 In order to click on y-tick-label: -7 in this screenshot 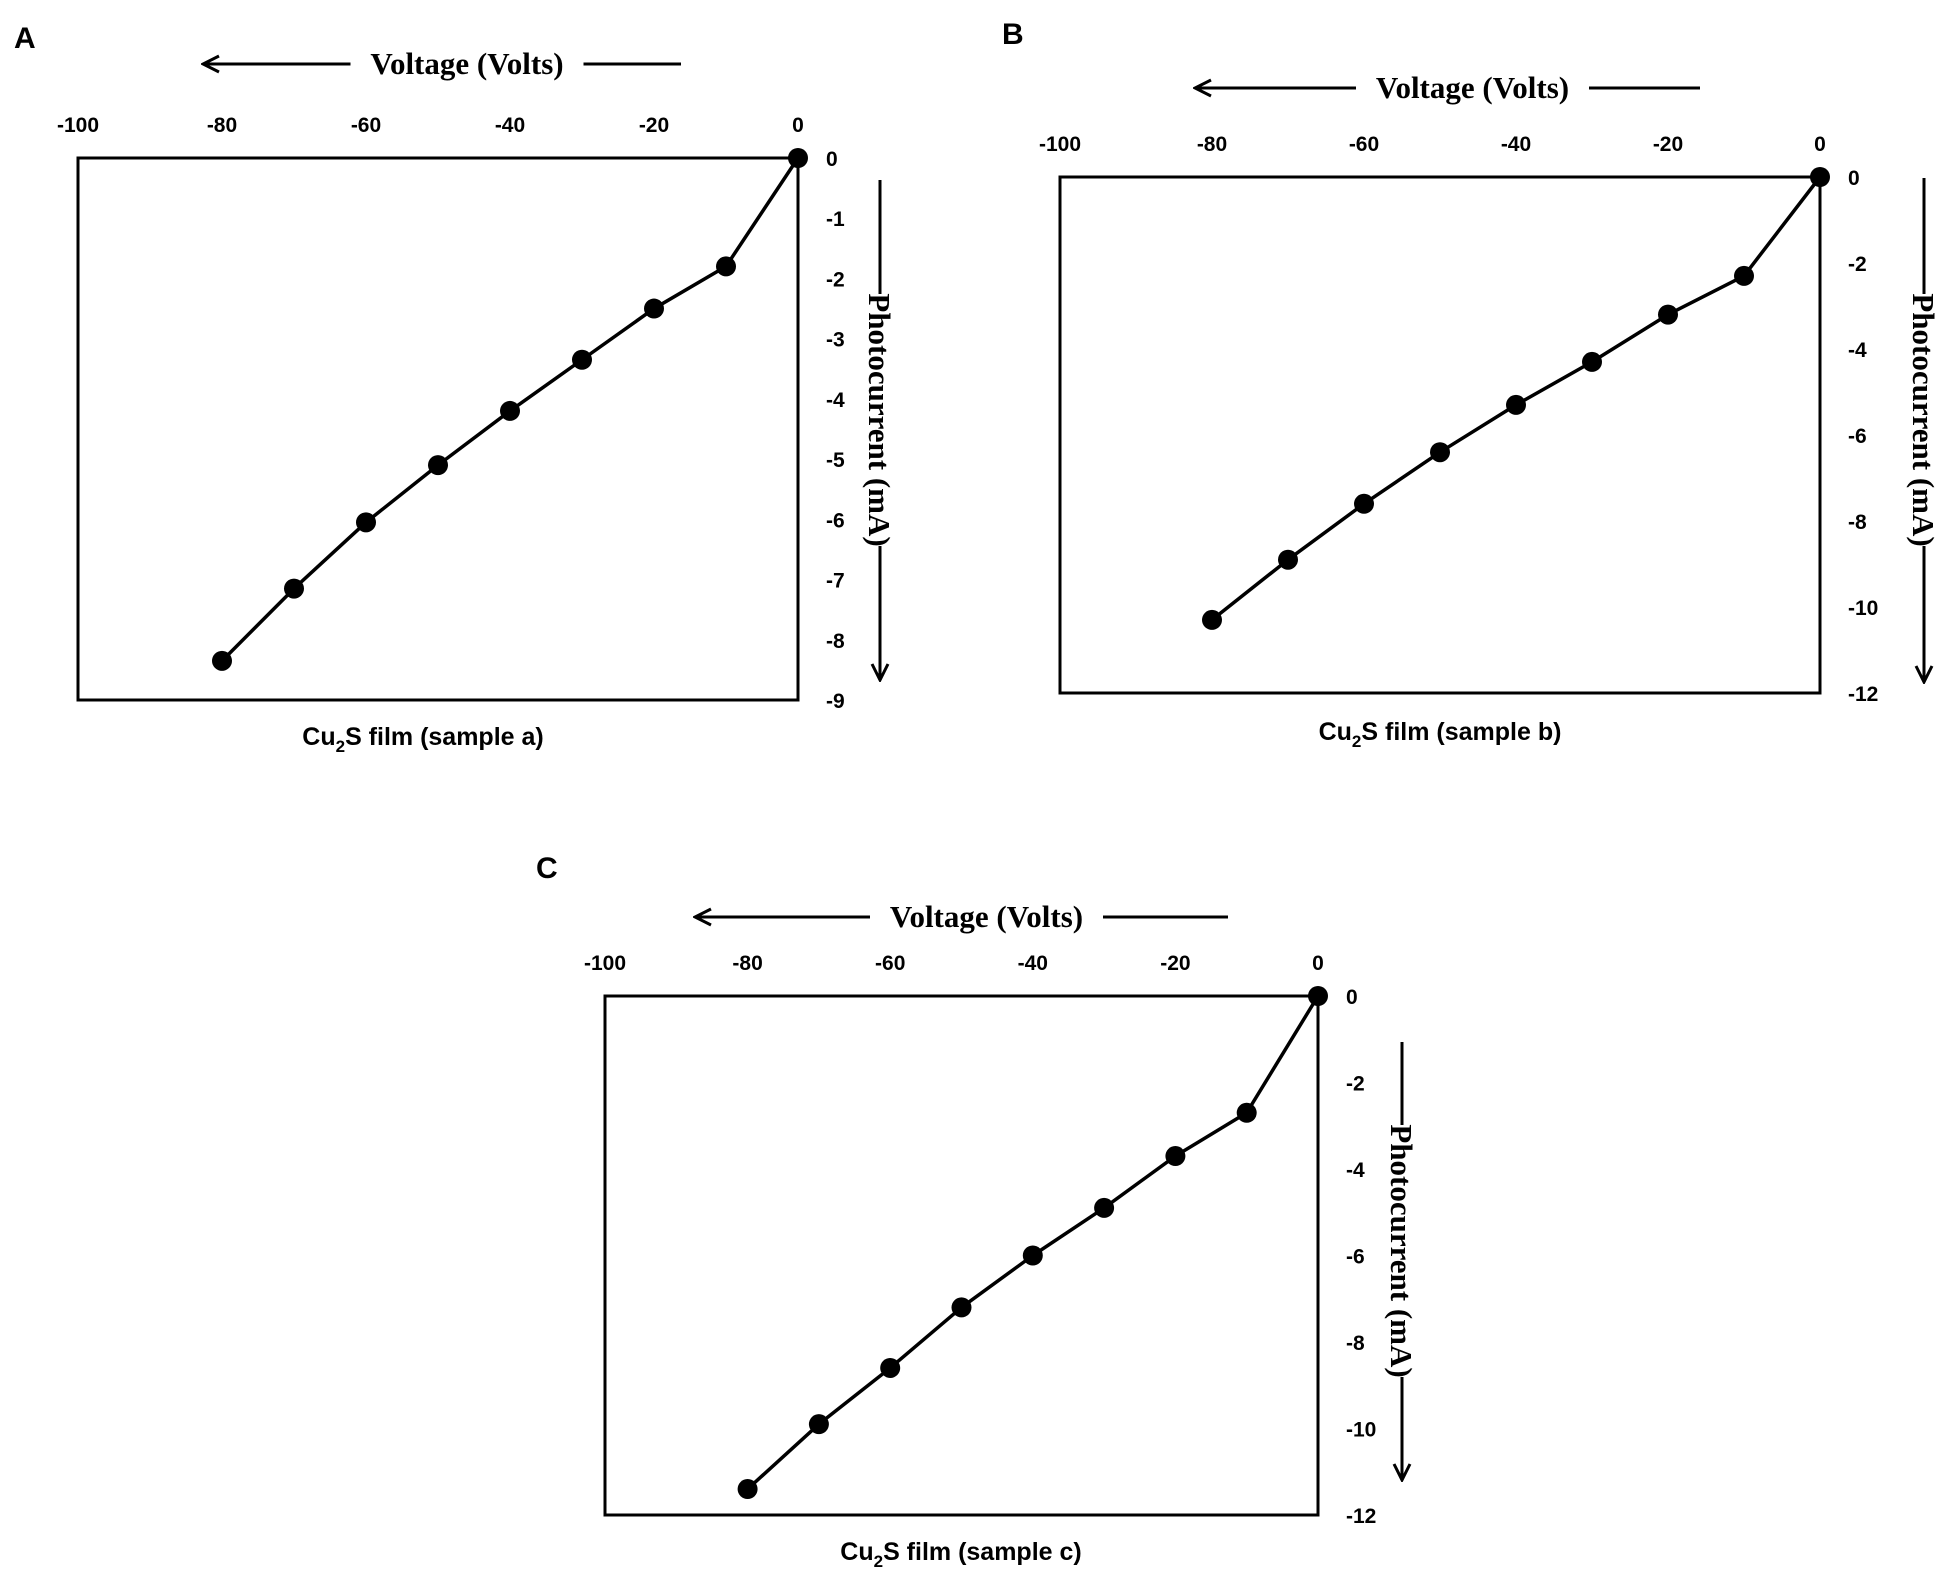, I will do `click(835, 581)`.